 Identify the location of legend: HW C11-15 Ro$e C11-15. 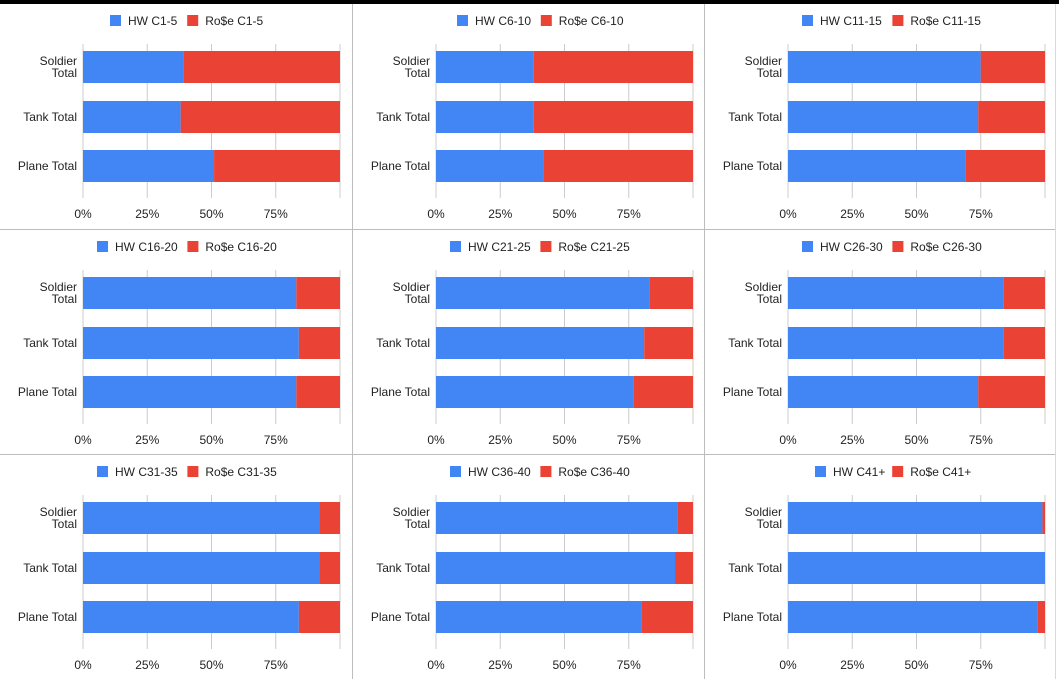
(891, 21).